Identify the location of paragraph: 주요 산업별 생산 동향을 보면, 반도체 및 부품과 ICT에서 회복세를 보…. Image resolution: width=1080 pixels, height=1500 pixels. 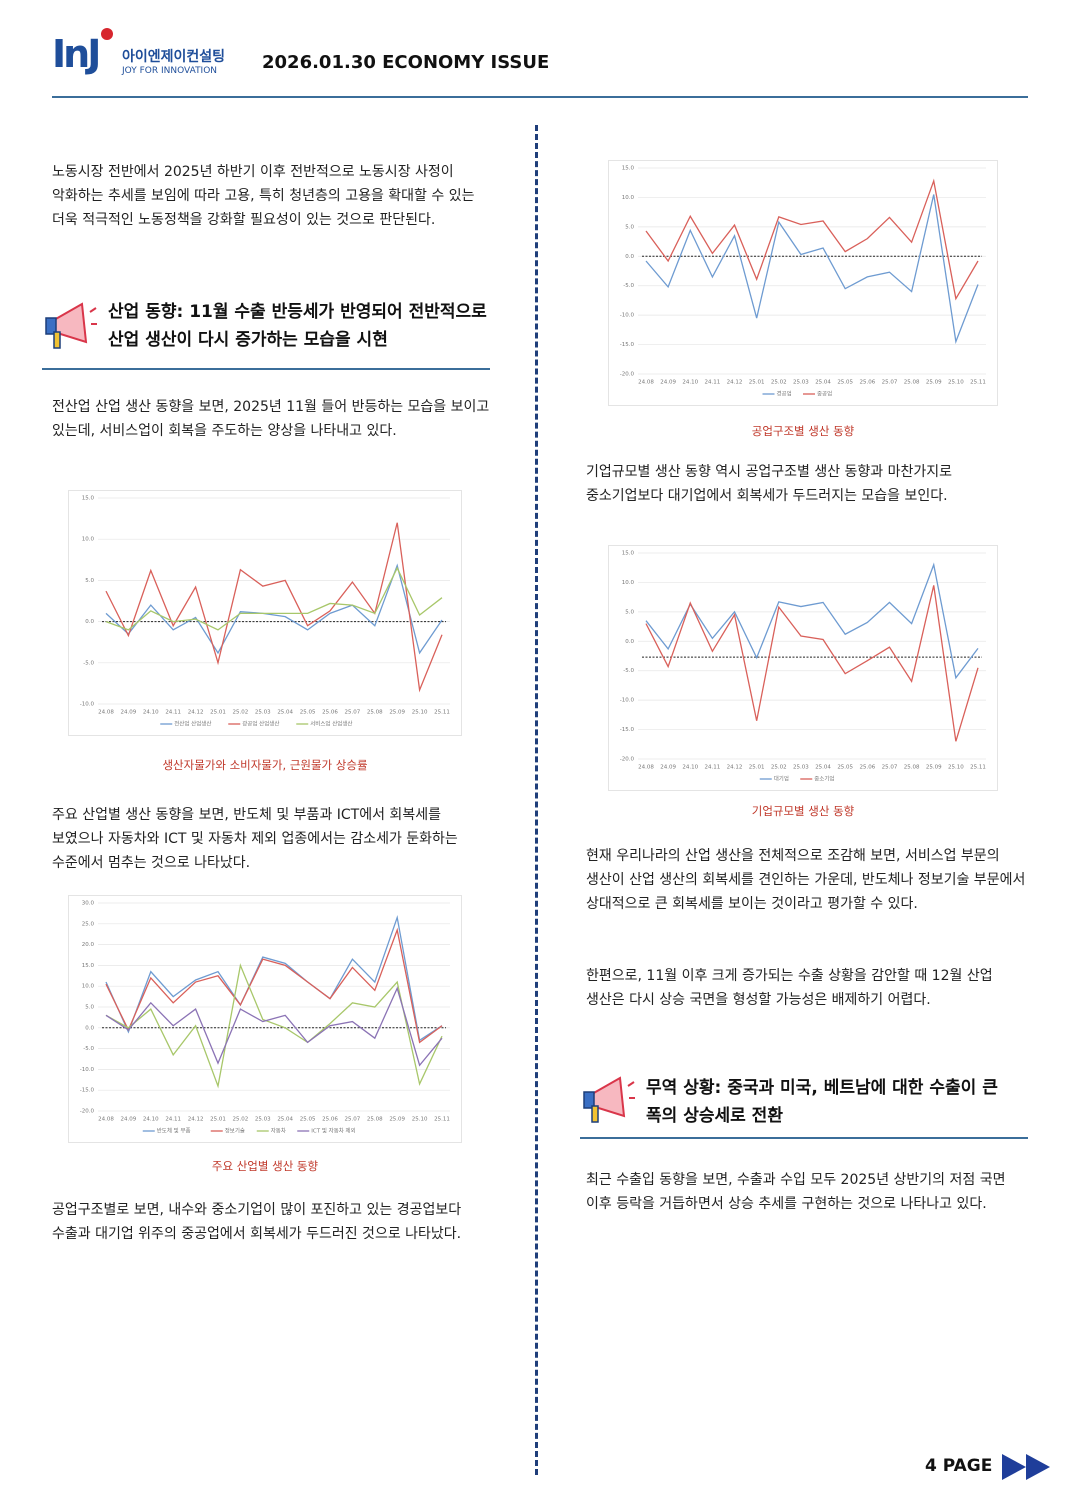
(255, 839).